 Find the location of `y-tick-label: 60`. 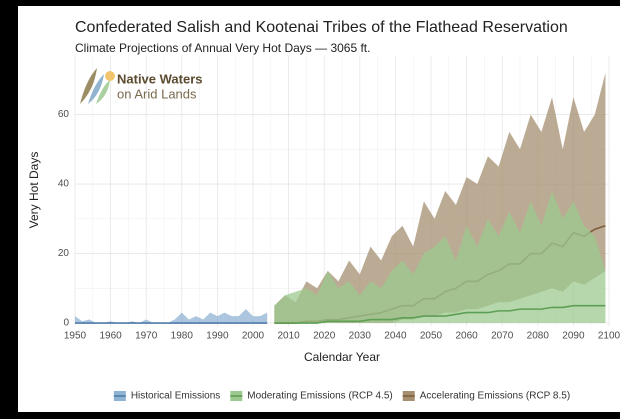

y-tick-label: 60 is located at coordinates (64, 114).